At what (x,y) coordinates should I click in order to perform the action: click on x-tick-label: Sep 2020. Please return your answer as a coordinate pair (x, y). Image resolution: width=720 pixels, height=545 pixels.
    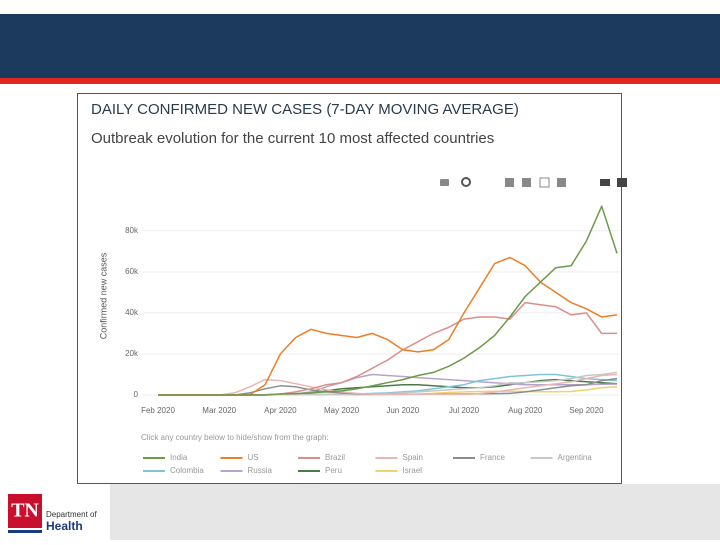
    Looking at the image, I should click on (586, 410).